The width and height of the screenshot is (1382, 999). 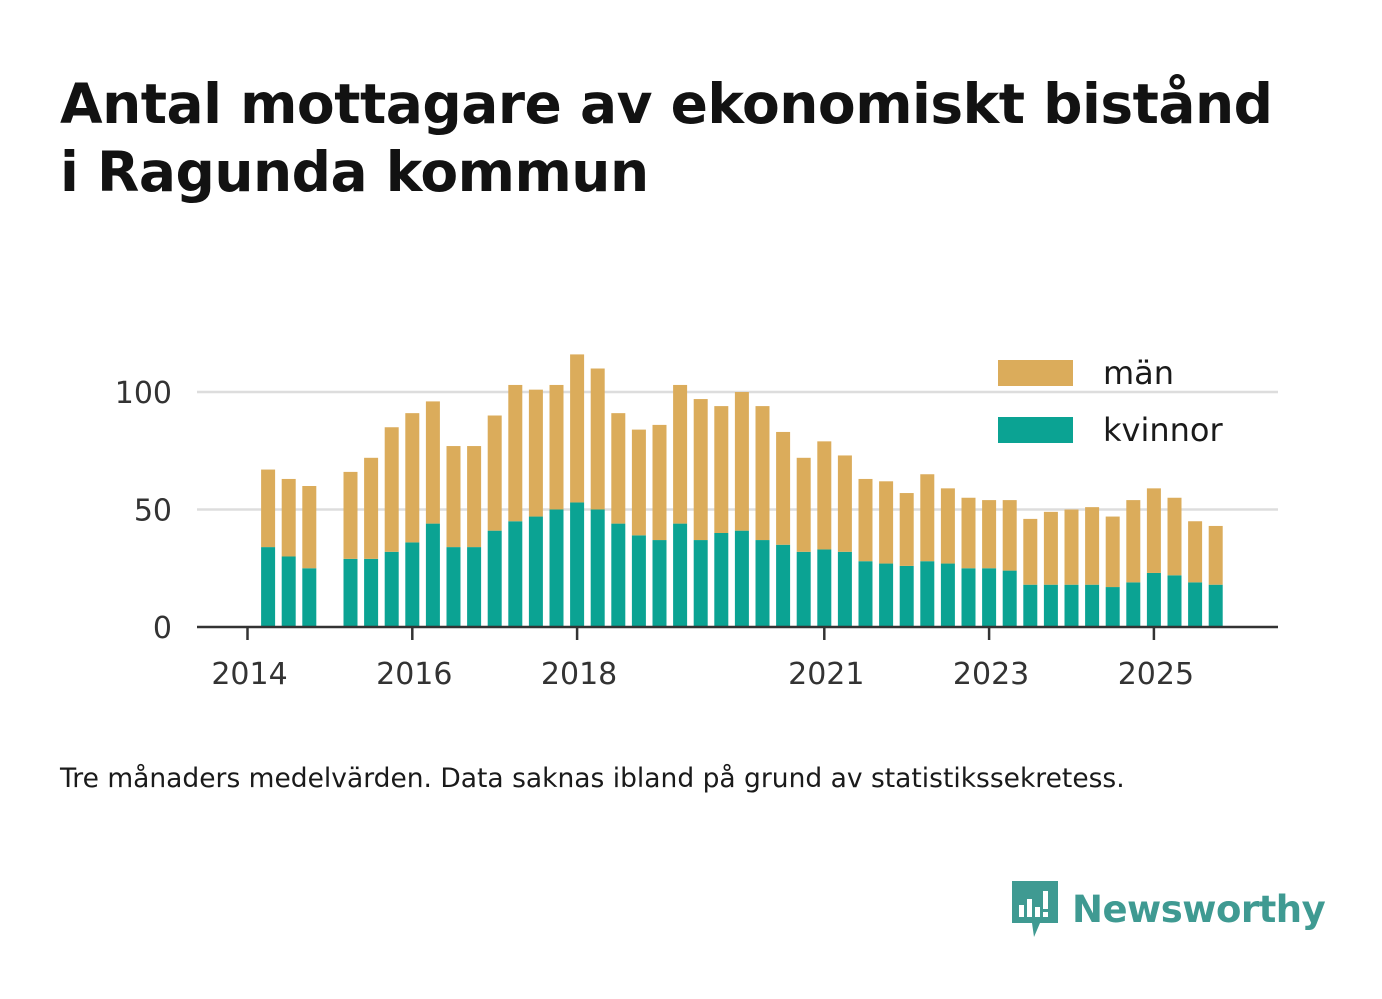 What do you see at coordinates (577, 428) in the screenshot?
I see `bar-man-2018-Q1` at bounding box center [577, 428].